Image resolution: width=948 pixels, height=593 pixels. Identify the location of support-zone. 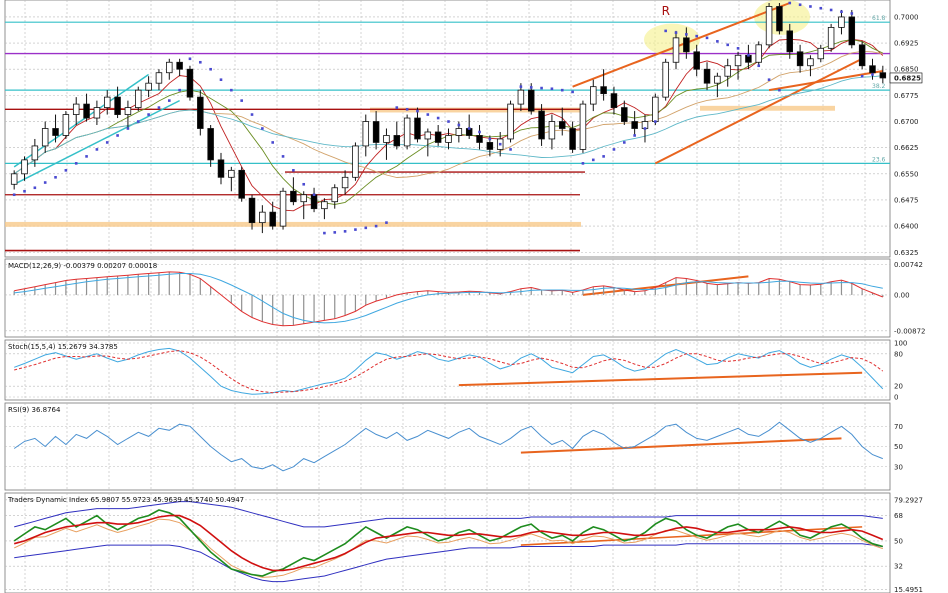
(293, 224).